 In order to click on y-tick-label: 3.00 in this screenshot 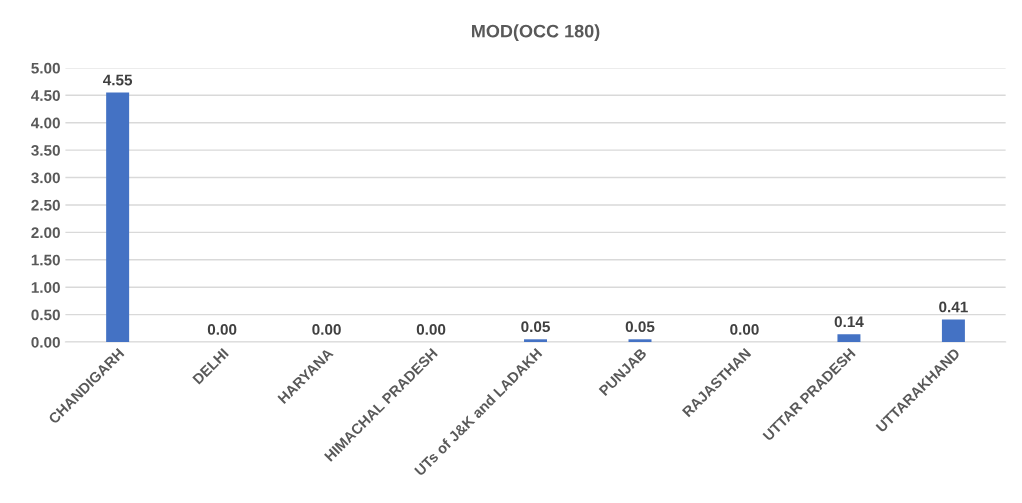, I will do `click(45, 178)`.